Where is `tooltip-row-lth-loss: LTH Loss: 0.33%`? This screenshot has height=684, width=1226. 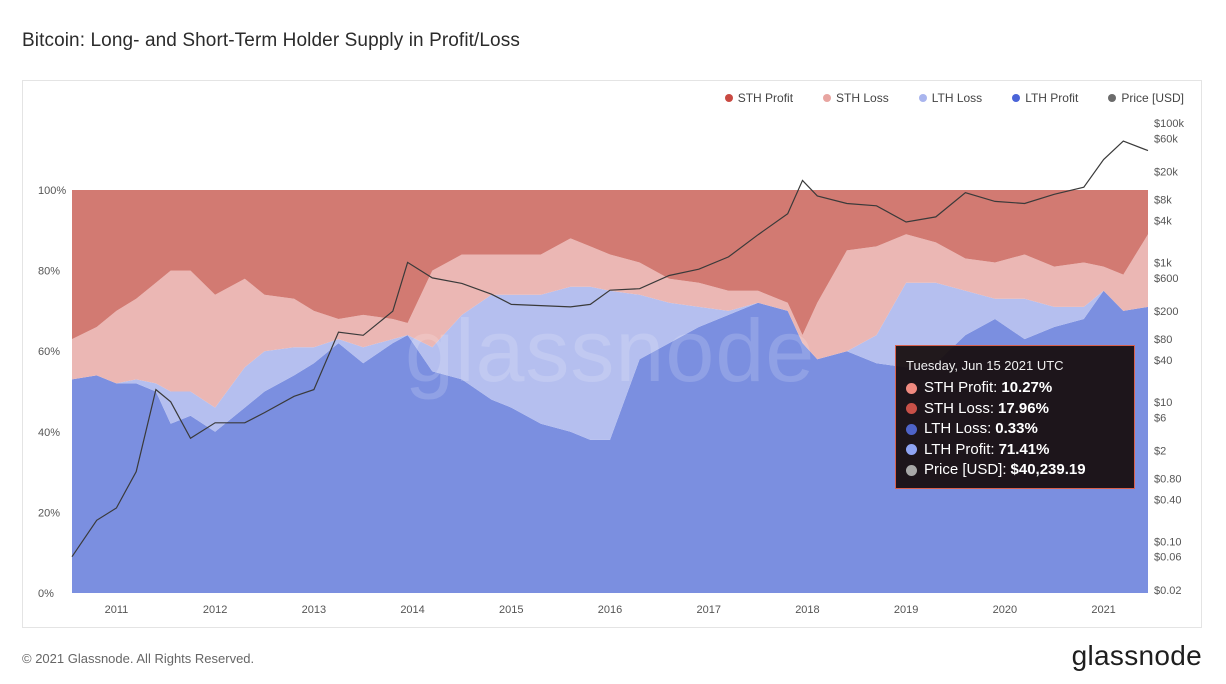 tooltip-row-lth-loss: LTH Loss: 0.33% is located at coordinates (1015, 429).